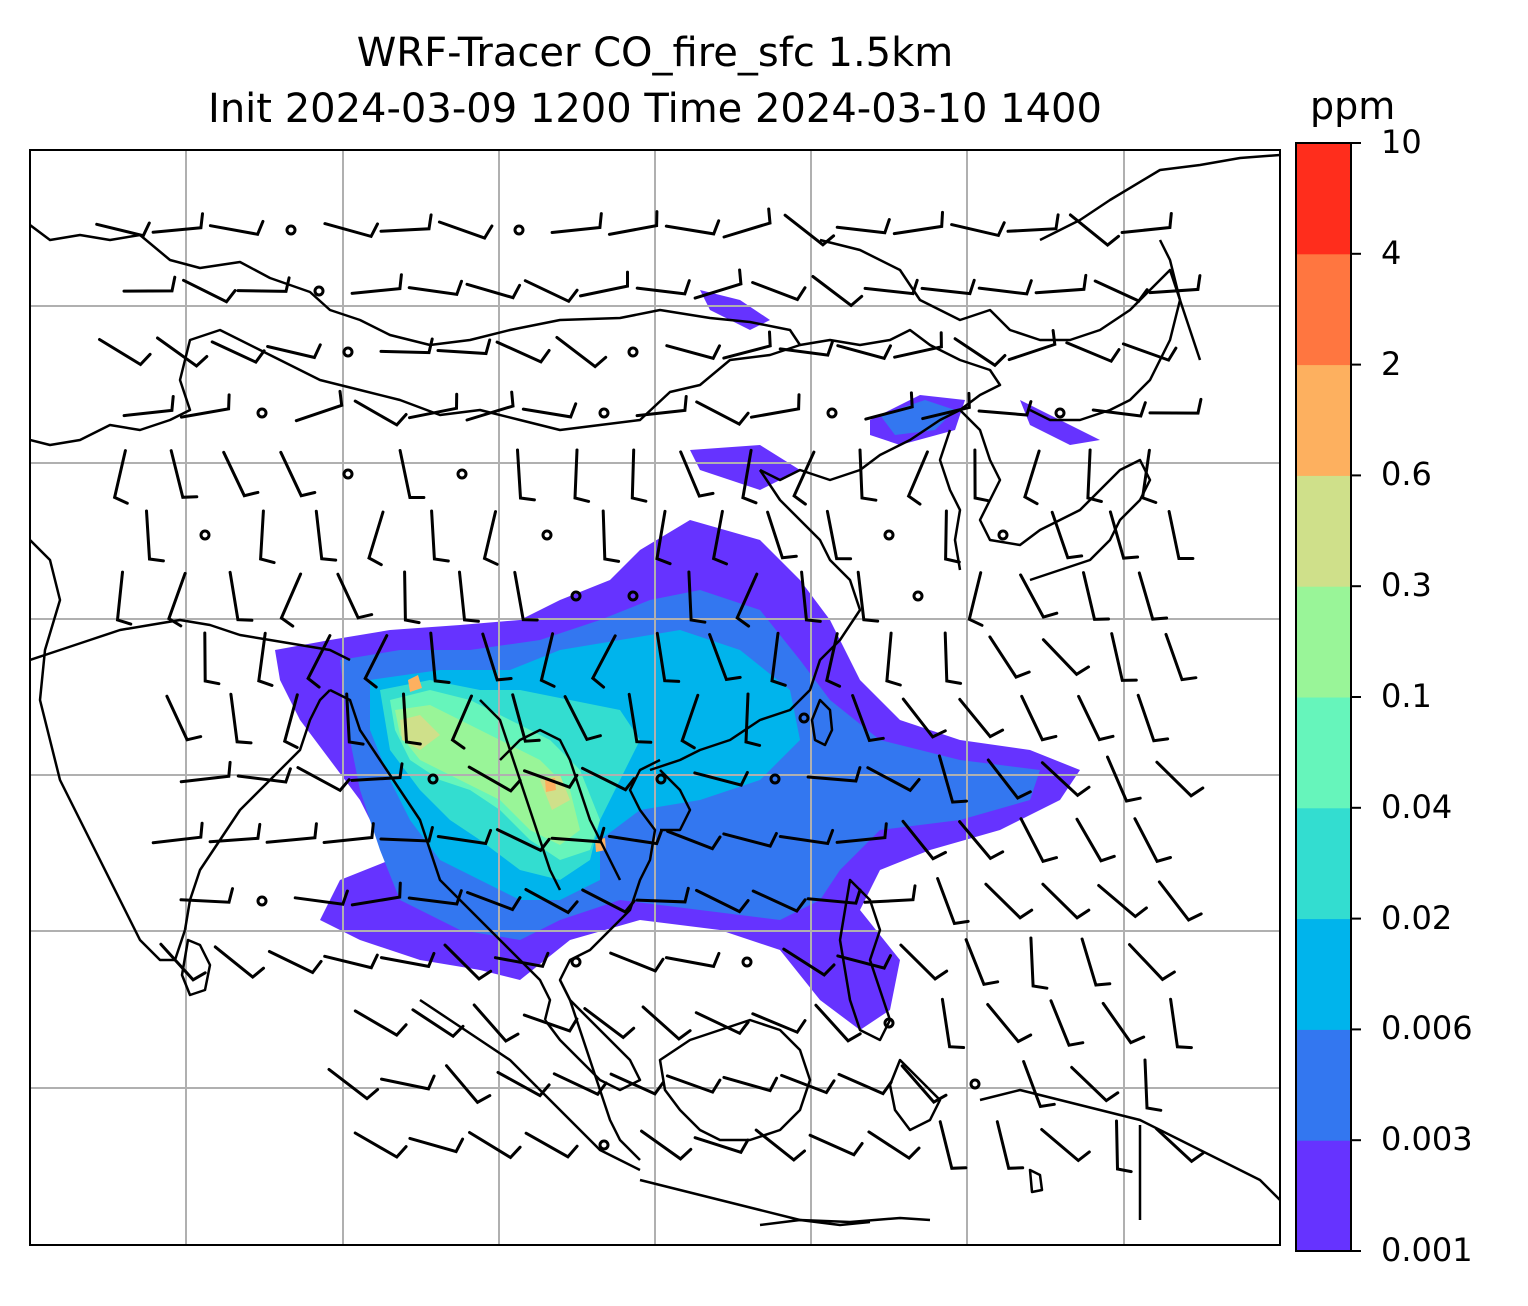 The height and width of the screenshot is (1306, 1528). What do you see at coordinates (1060, 422) in the screenshot?
I see `plume-level-faint-e` at bounding box center [1060, 422].